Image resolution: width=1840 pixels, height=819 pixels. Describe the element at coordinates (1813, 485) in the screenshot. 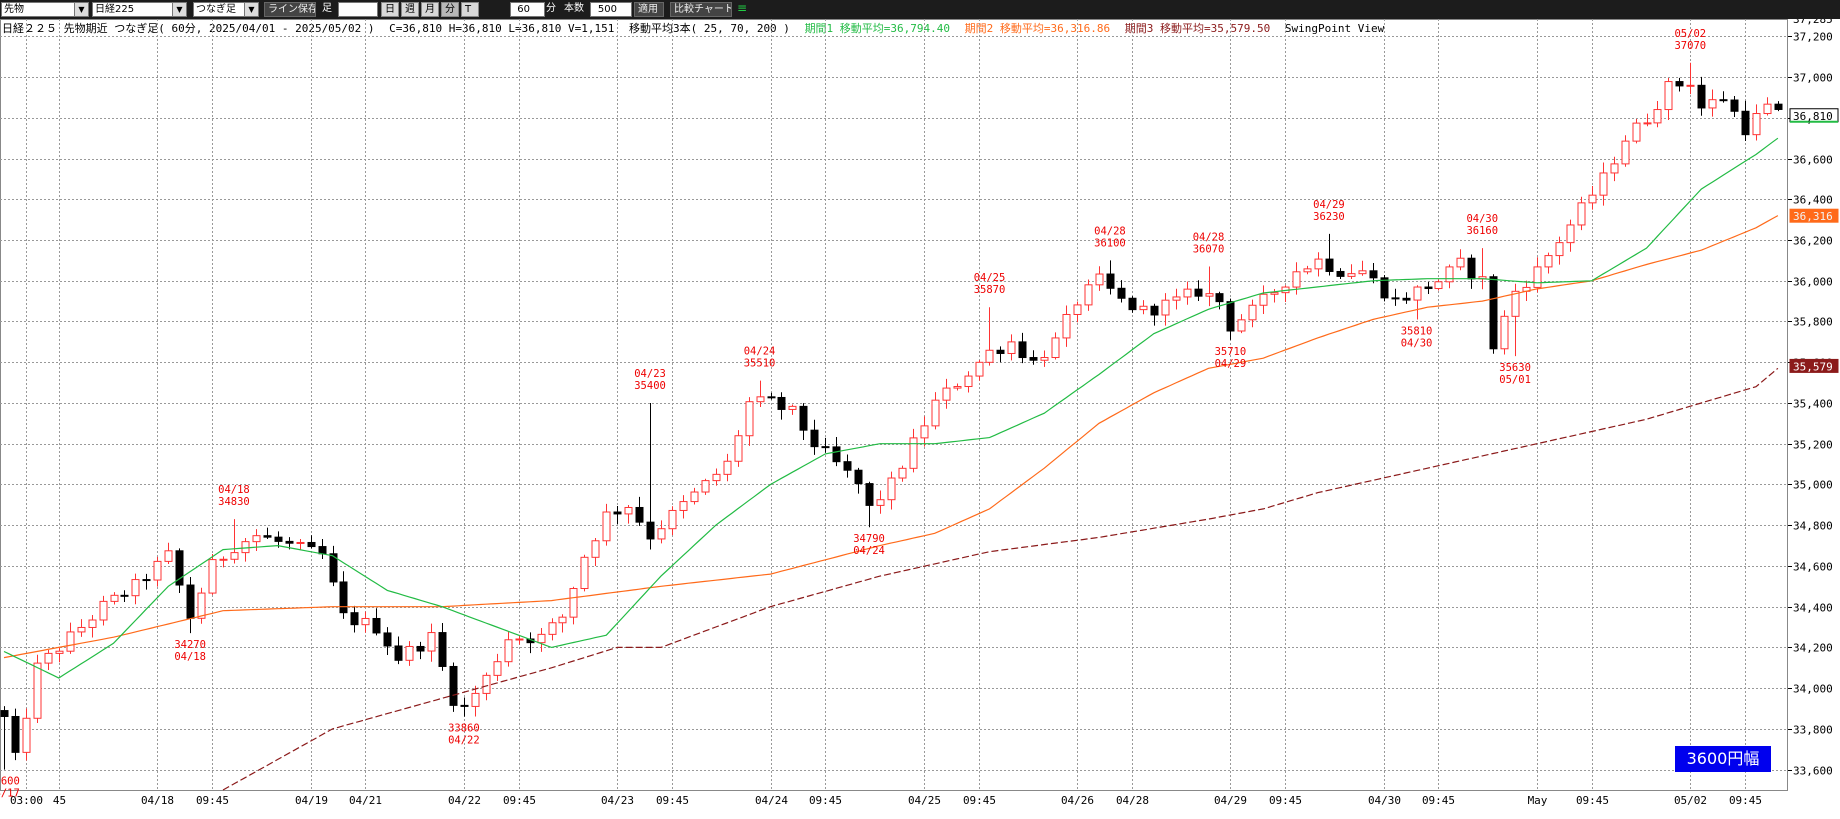

I see `y-tick-label: 35,000` at that location.